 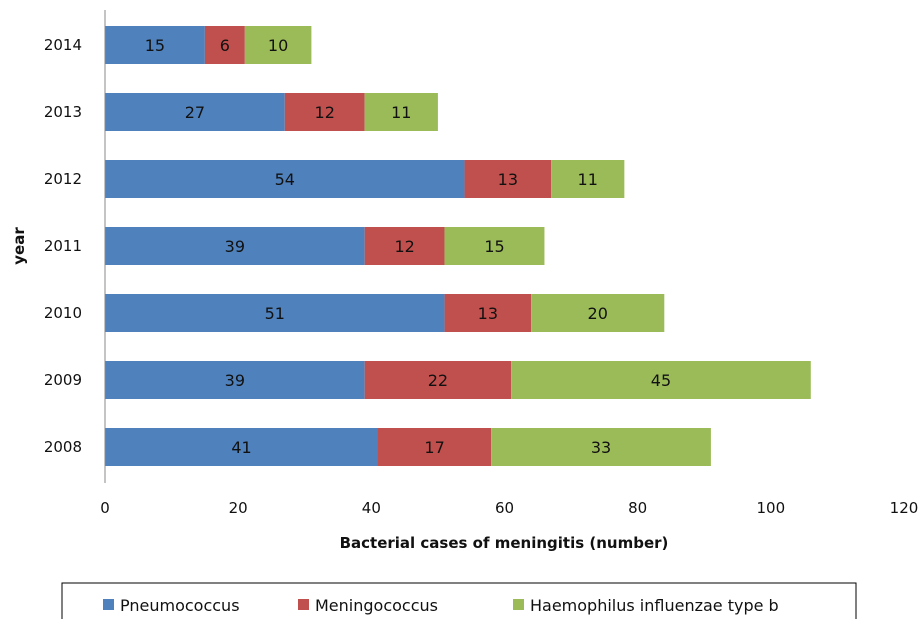 I want to click on data-label: 17, so click(x=434, y=447).